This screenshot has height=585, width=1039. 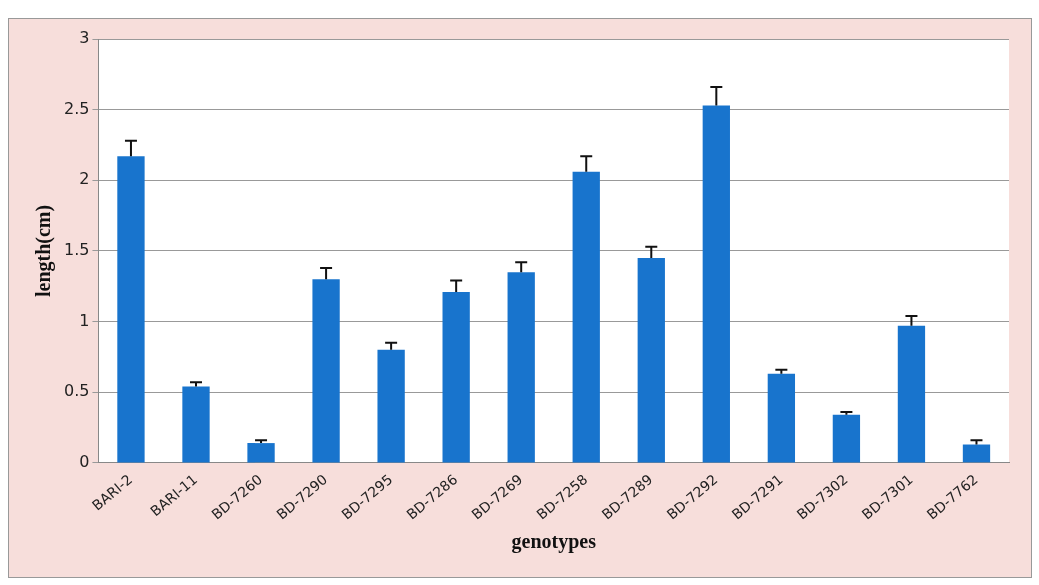 What do you see at coordinates (84, 320) in the screenshot?
I see `y-tick-label: 1` at bounding box center [84, 320].